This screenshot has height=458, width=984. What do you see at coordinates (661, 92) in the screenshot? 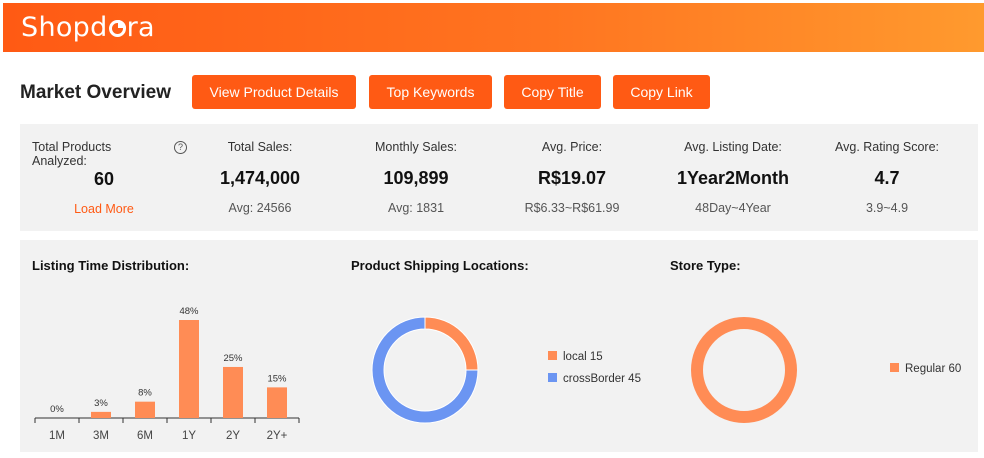
I see `copy-link-button: Copy Link` at bounding box center [661, 92].